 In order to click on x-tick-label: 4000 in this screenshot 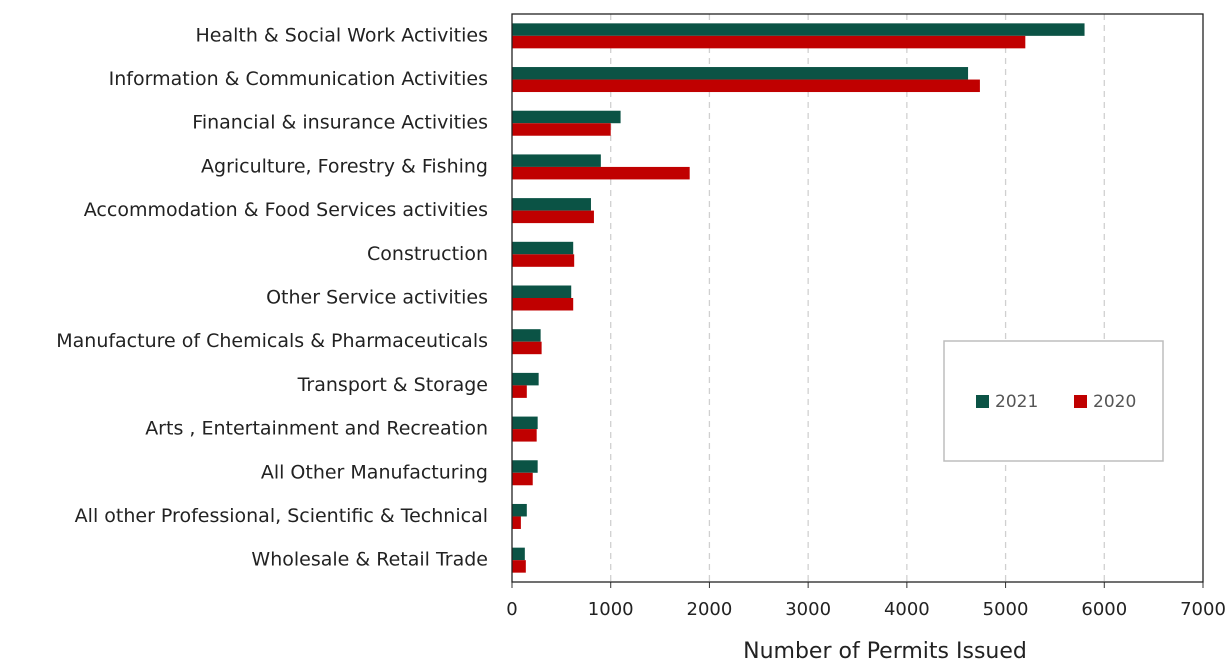, I will do `click(907, 609)`.